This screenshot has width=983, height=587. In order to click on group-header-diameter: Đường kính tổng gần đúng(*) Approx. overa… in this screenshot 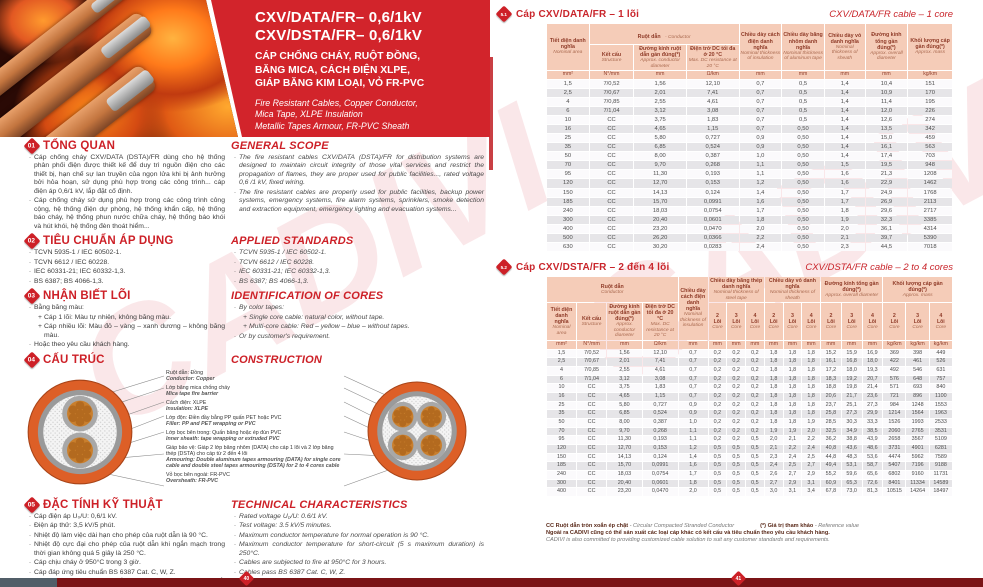, I will do `click(852, 290)`.